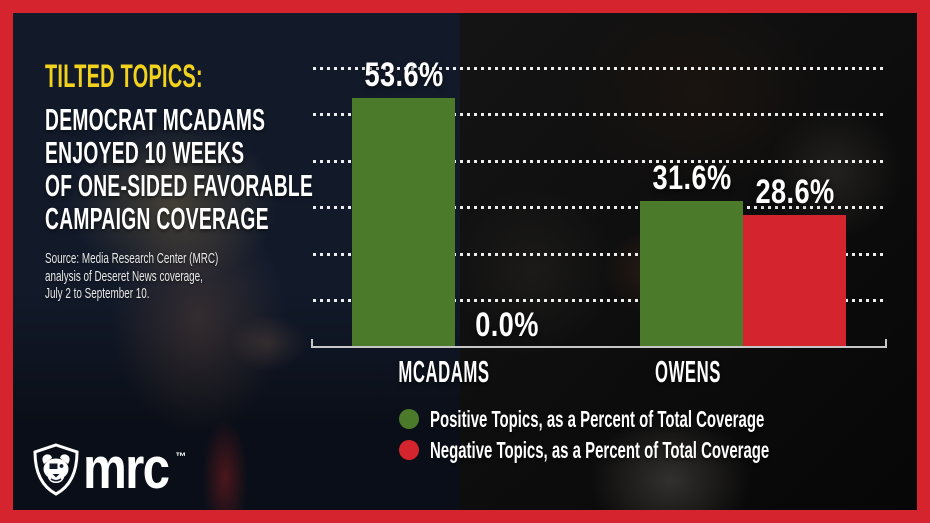 This screenshot has width=930, height=523. Describe the element at coordinates (409, 419) in the screenshot. I see `positive-swatch-icon` at that location.